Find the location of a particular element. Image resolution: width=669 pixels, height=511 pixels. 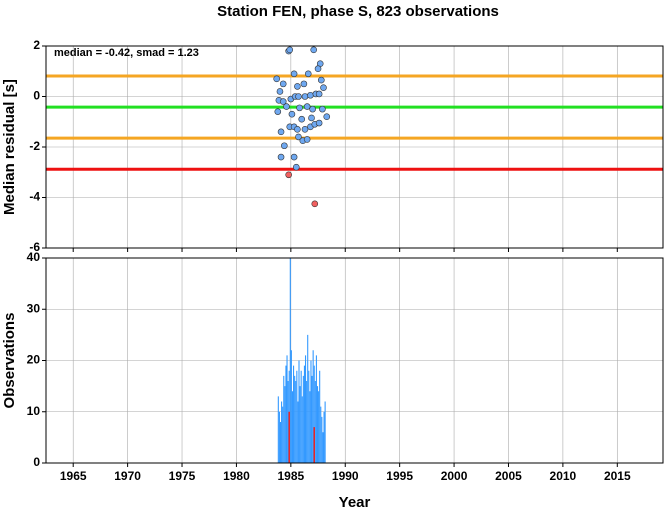

x-tick-label: 2010 is located at coordinates (563, 476).